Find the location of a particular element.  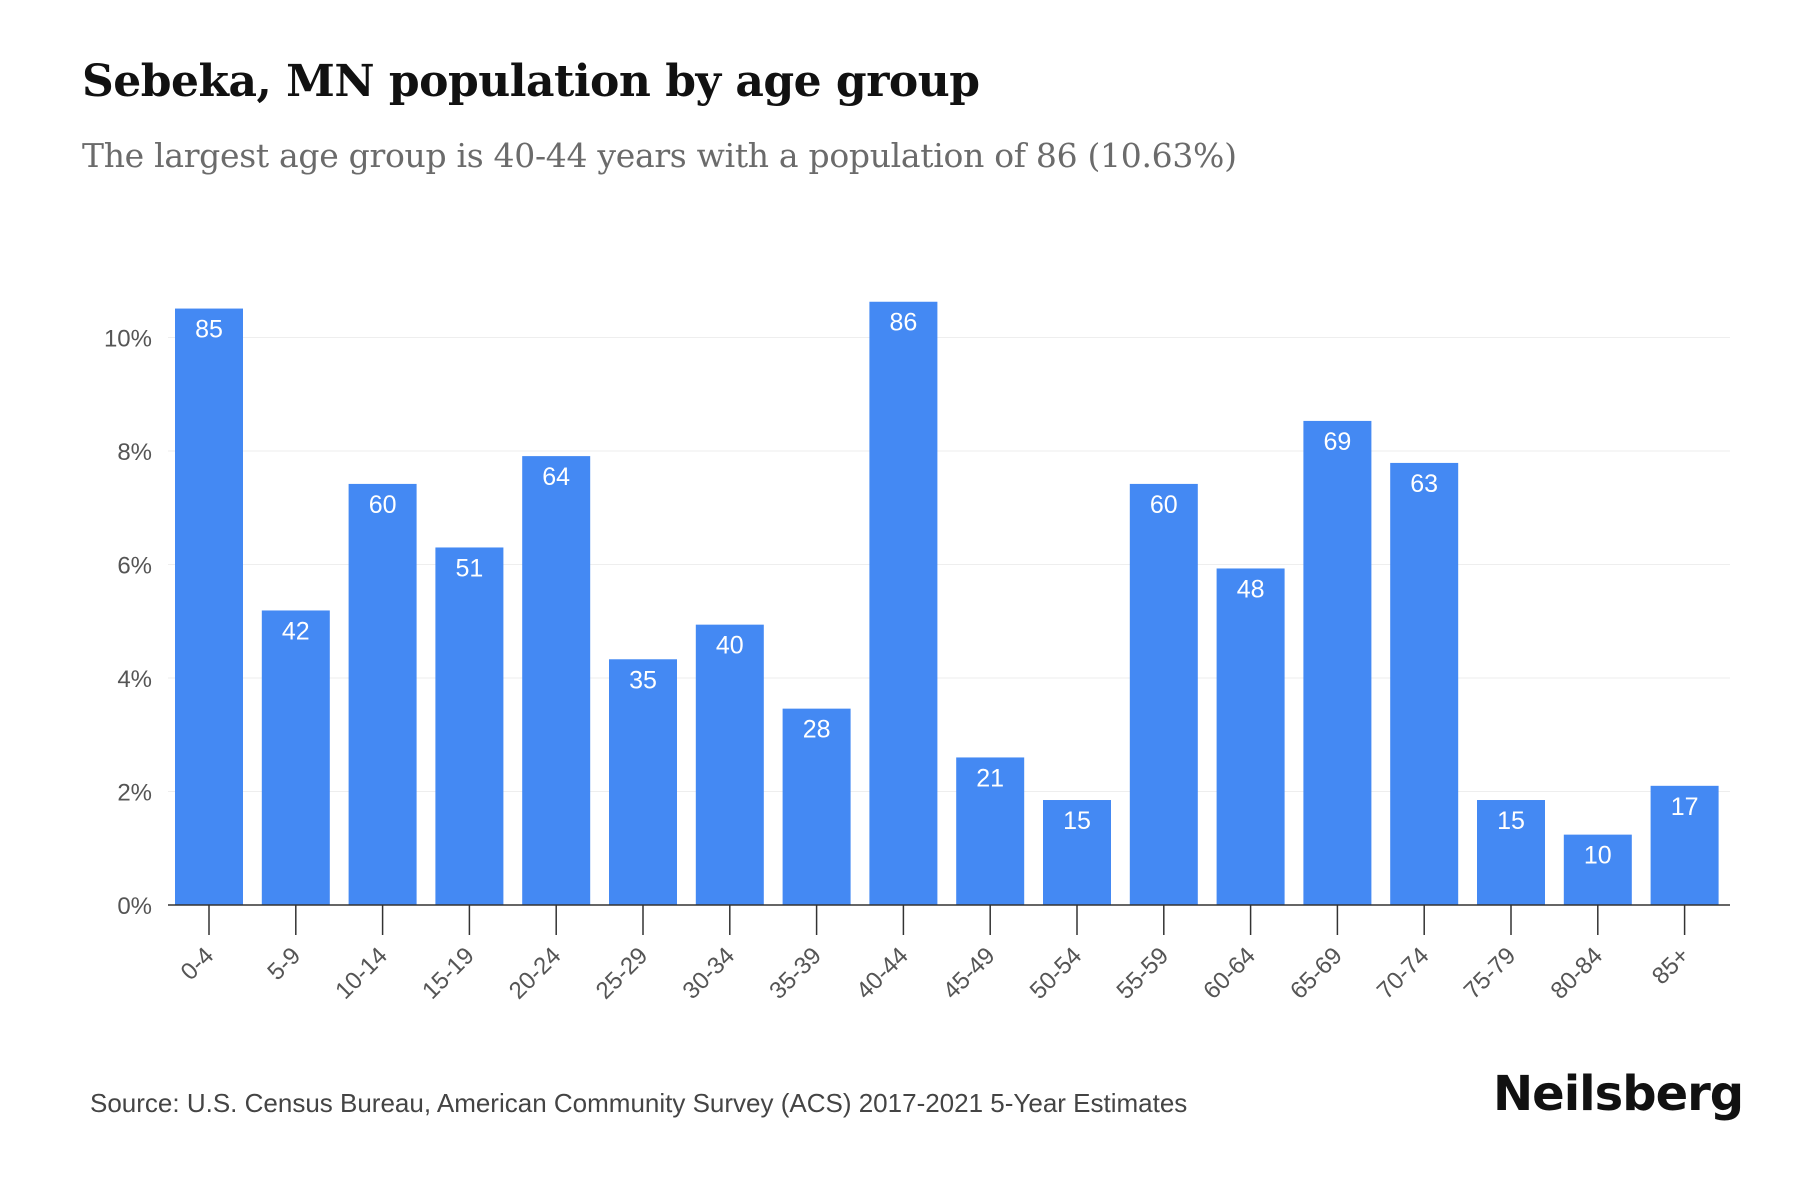

y-tick-label: 4% is located at coordinates (134, 679).